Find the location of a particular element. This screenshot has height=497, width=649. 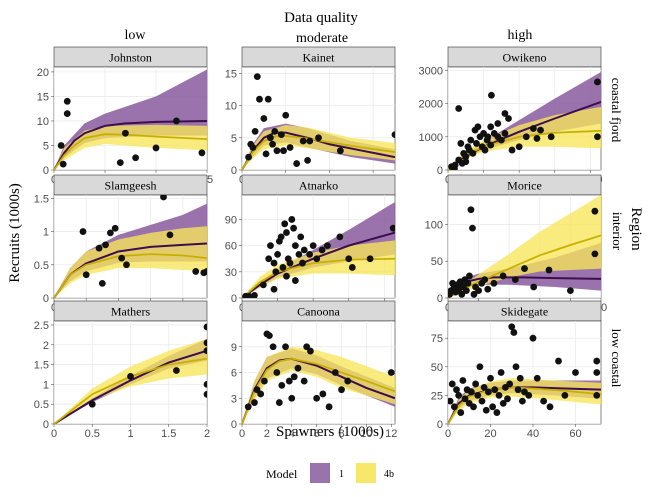

plot-inner-johnston is located at coordinates (130, 118).